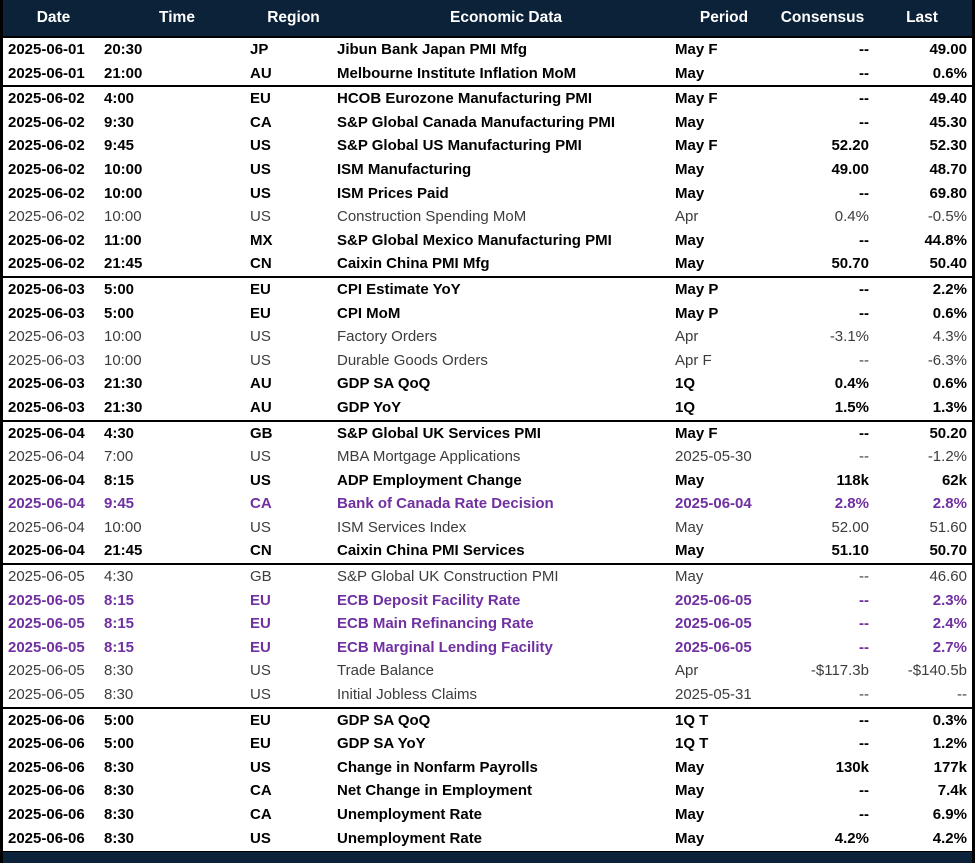  What do you see at coordinates (435, 624) in the screenshot?
I see `cell-event: ECB Main Refinancing Rate` at bounding box center [435, 624].